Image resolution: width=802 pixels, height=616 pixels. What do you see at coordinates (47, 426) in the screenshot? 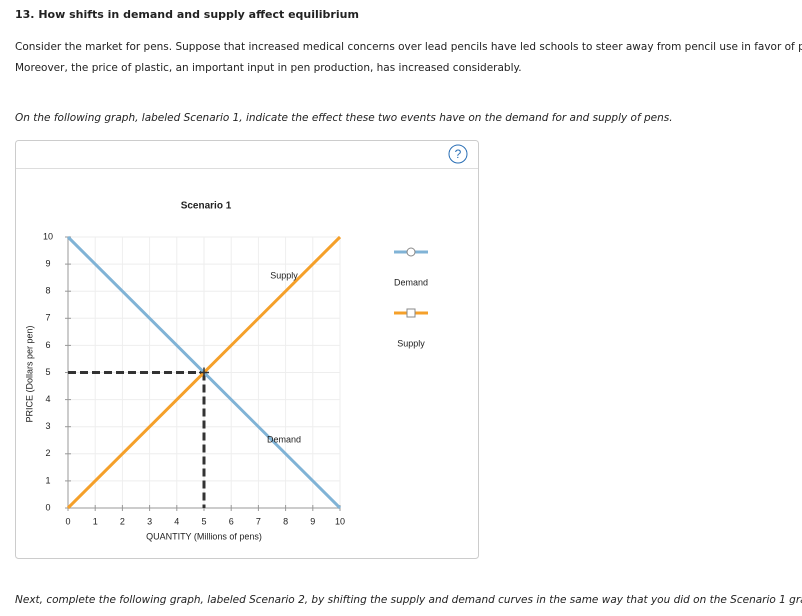
I see `y-tick-label: 3` at bounding box center [47, 426].